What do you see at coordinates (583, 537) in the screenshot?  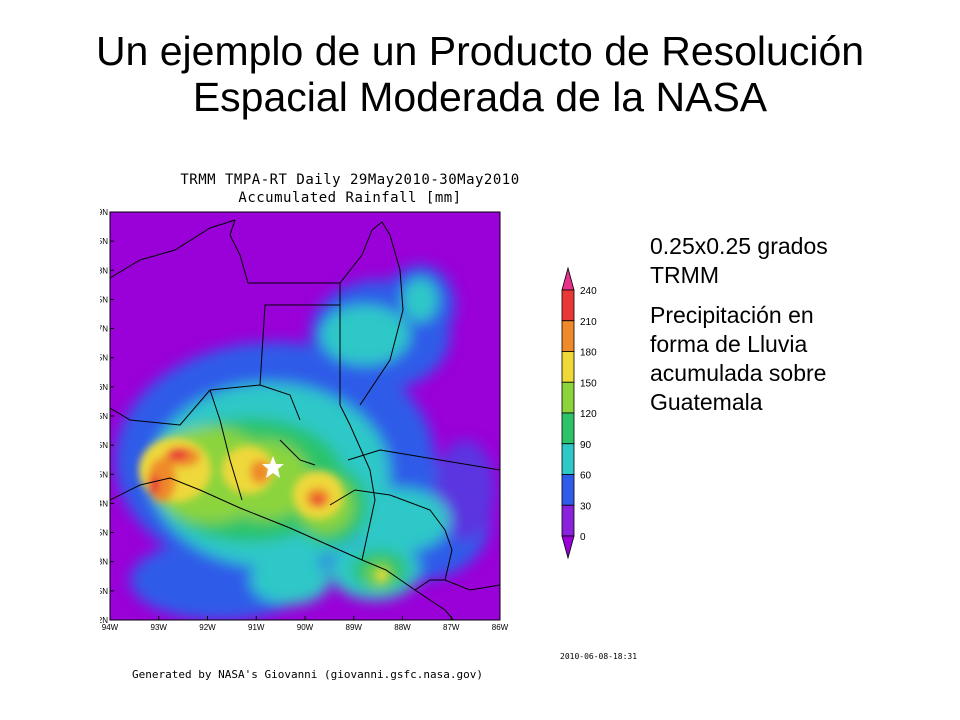 I see `legend-tick-label: 0` at bounding box center [583, 537].